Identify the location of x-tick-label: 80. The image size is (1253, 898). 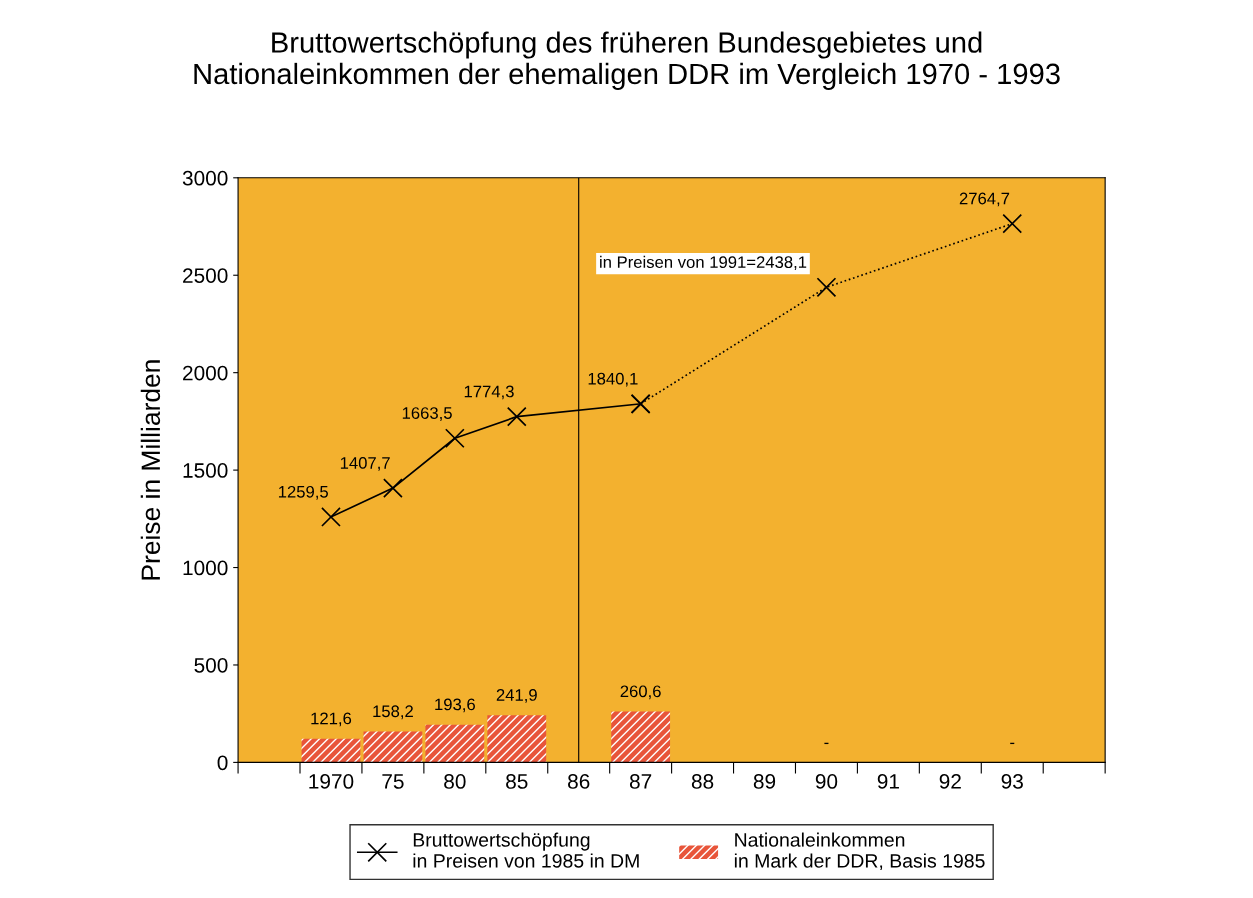
(455, 781).